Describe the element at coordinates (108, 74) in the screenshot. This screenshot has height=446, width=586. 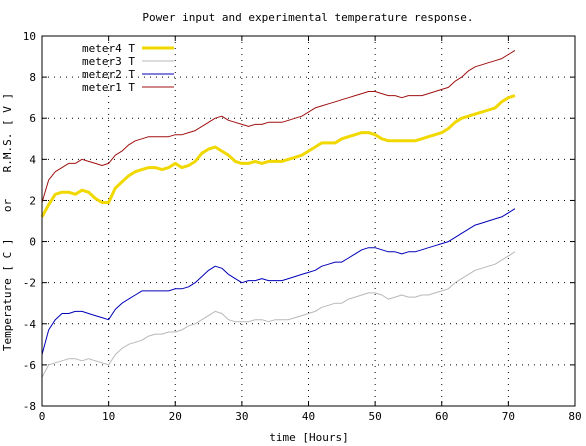
I see `legend-label: meter2 T` at that location.